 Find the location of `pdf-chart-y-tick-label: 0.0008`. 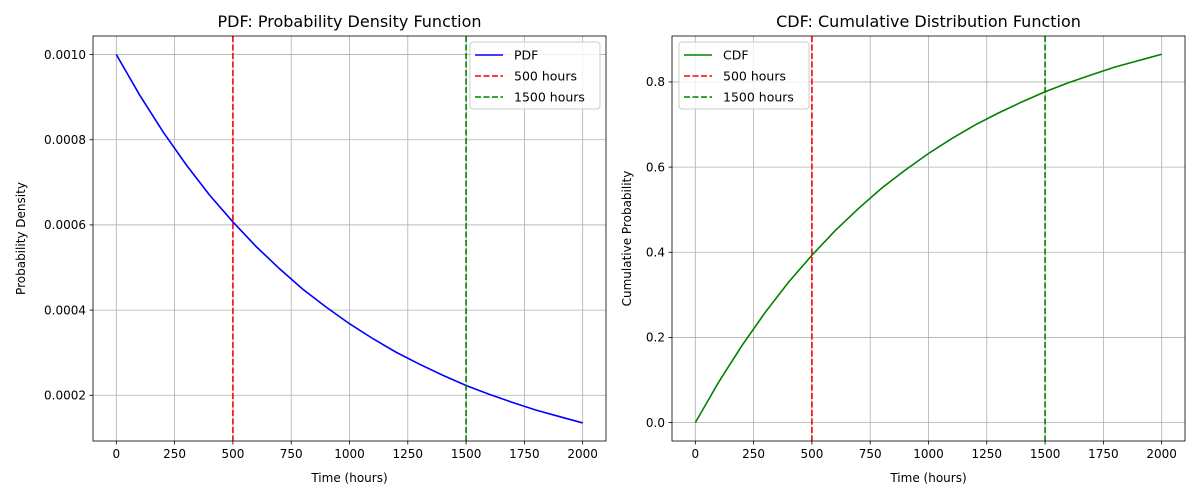

pdf-chart-y-tick-label: 0.0008 is located at coordinates (65, 140).